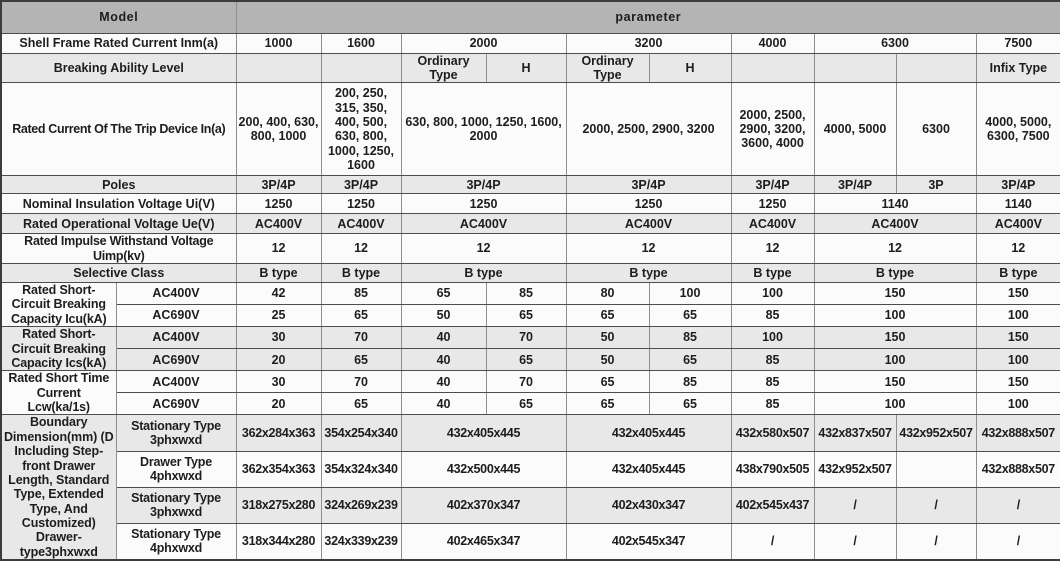  Describe the element at coordinates (118, 273) in the screenshot. I see `row-label-selective-class: Selective Class` at that location.